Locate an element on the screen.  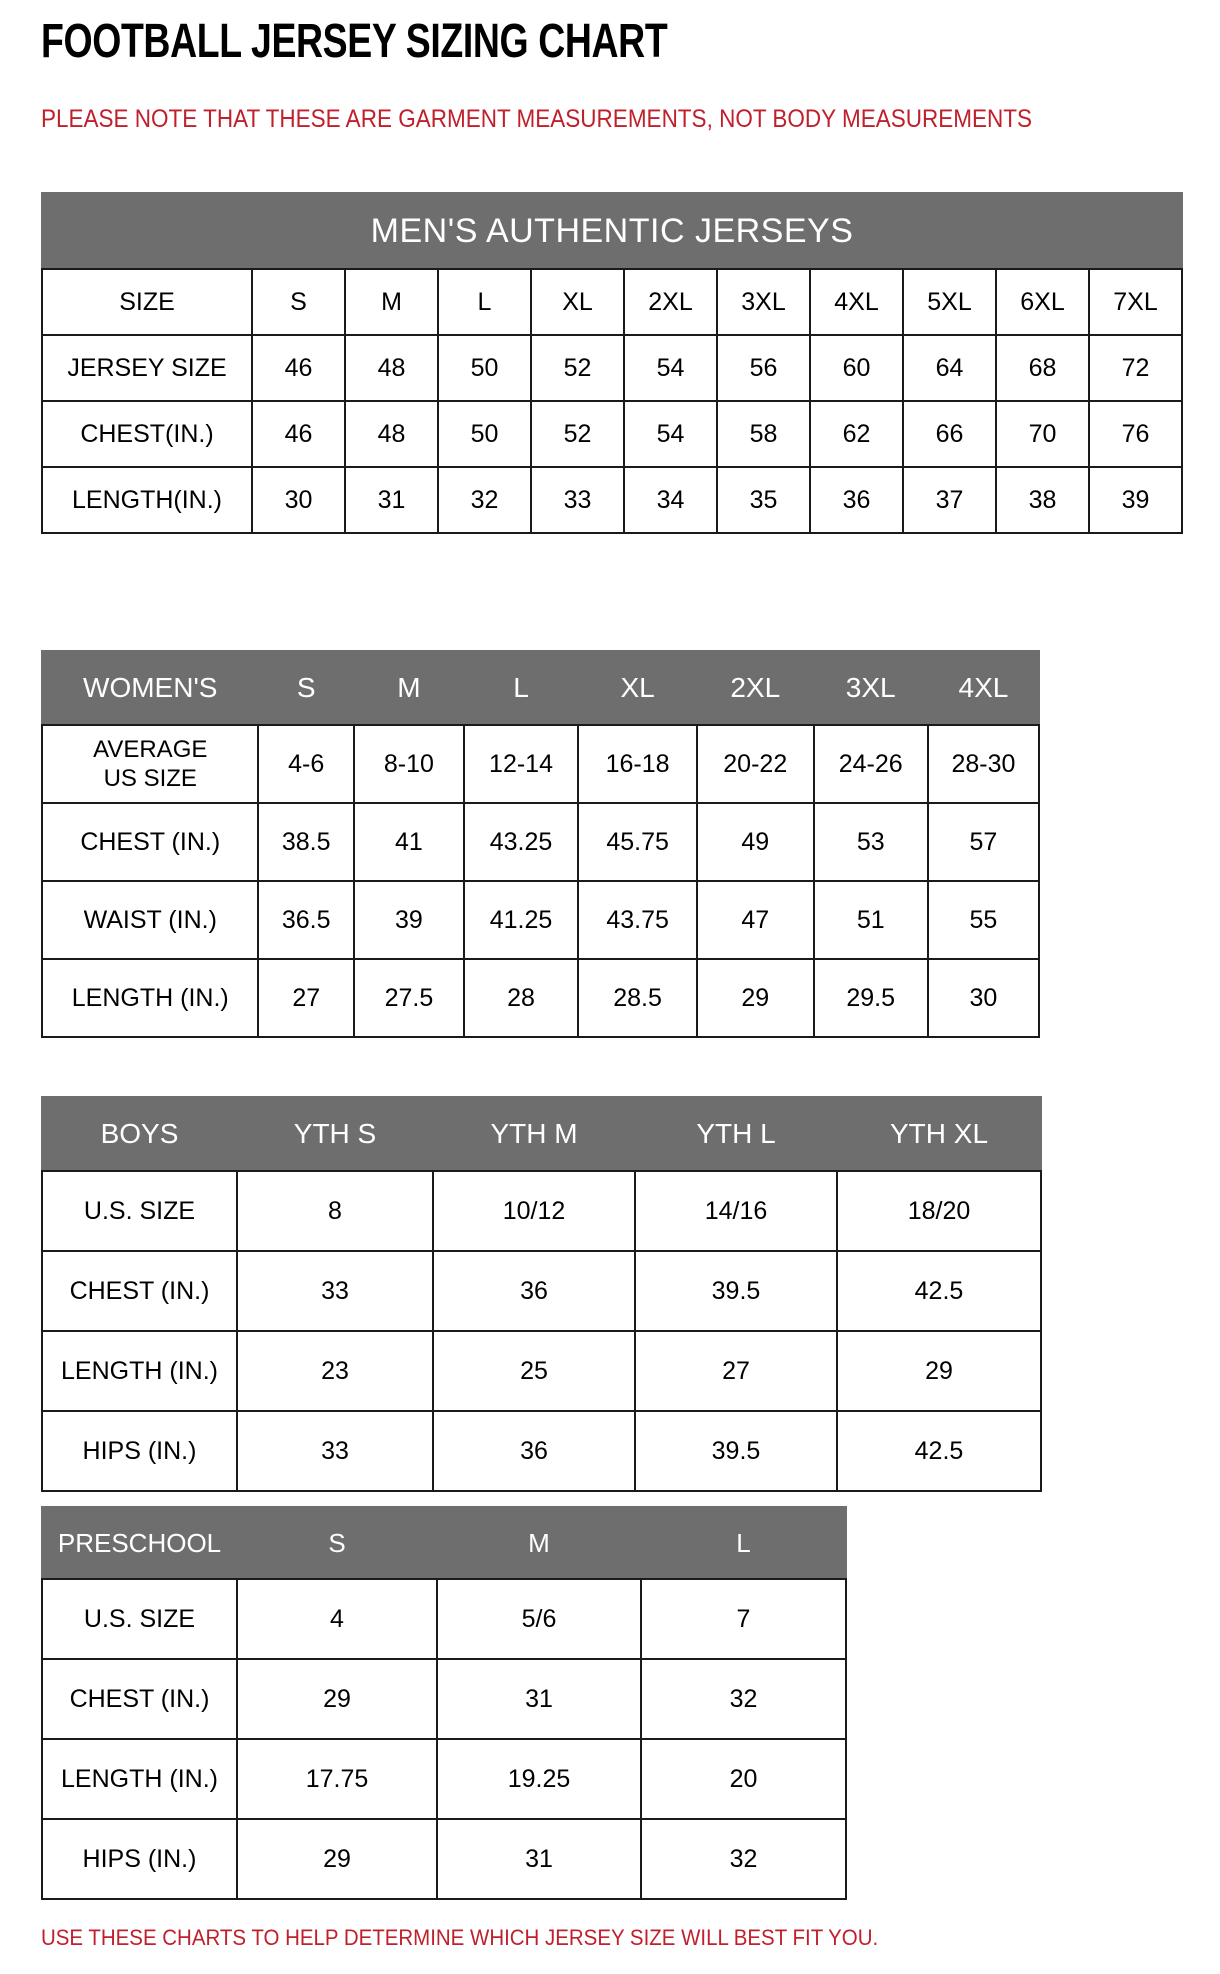
table-cell: 51 is located at coordinates (870, 920).